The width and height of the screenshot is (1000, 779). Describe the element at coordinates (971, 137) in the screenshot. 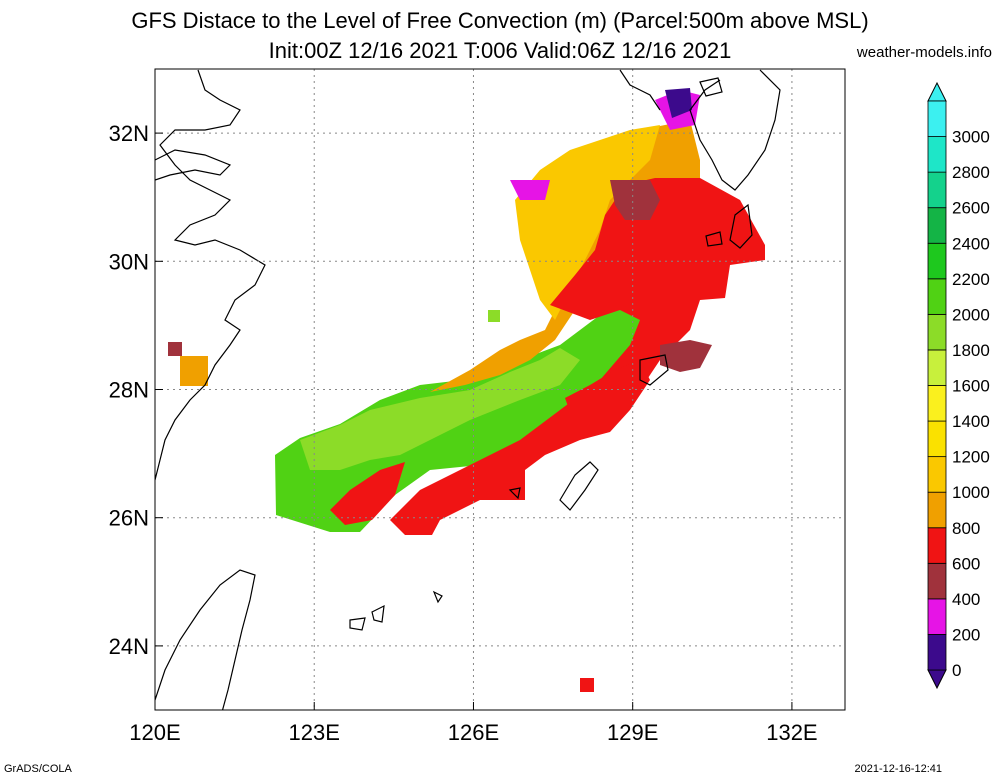

I see `colorbar-label: 3000` at that location.